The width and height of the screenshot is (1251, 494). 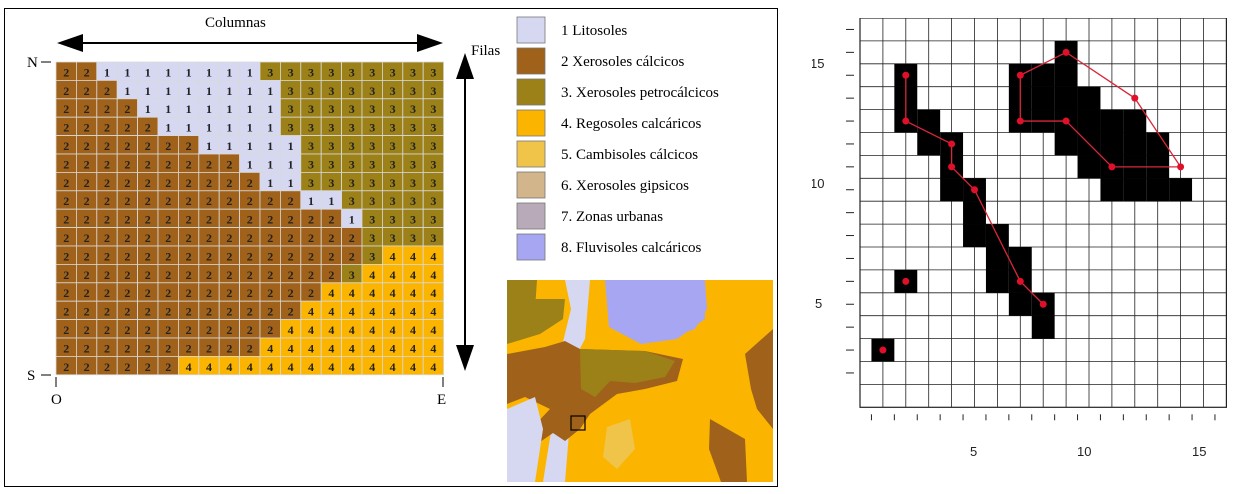 I want to click on east-label: E, so click(x=441, y=400).